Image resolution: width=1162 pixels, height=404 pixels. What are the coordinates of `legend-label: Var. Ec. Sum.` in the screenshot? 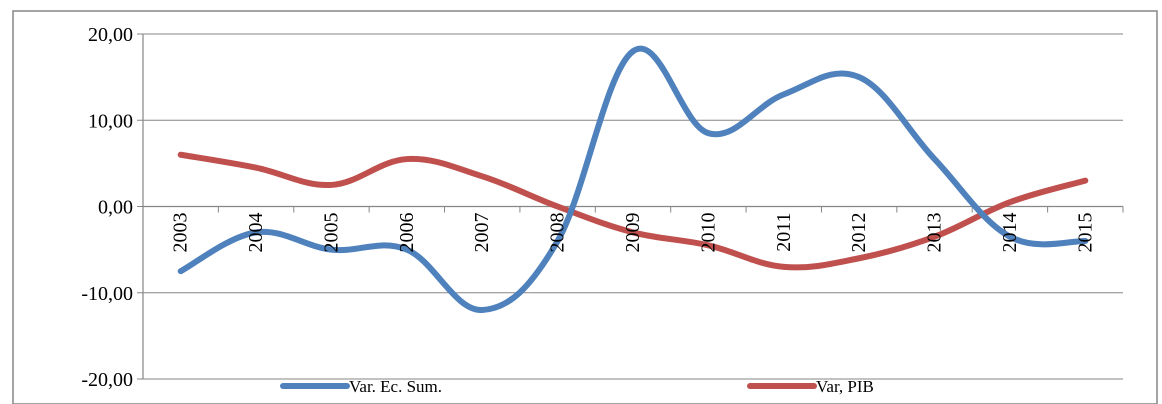 It's located at (395, 386).